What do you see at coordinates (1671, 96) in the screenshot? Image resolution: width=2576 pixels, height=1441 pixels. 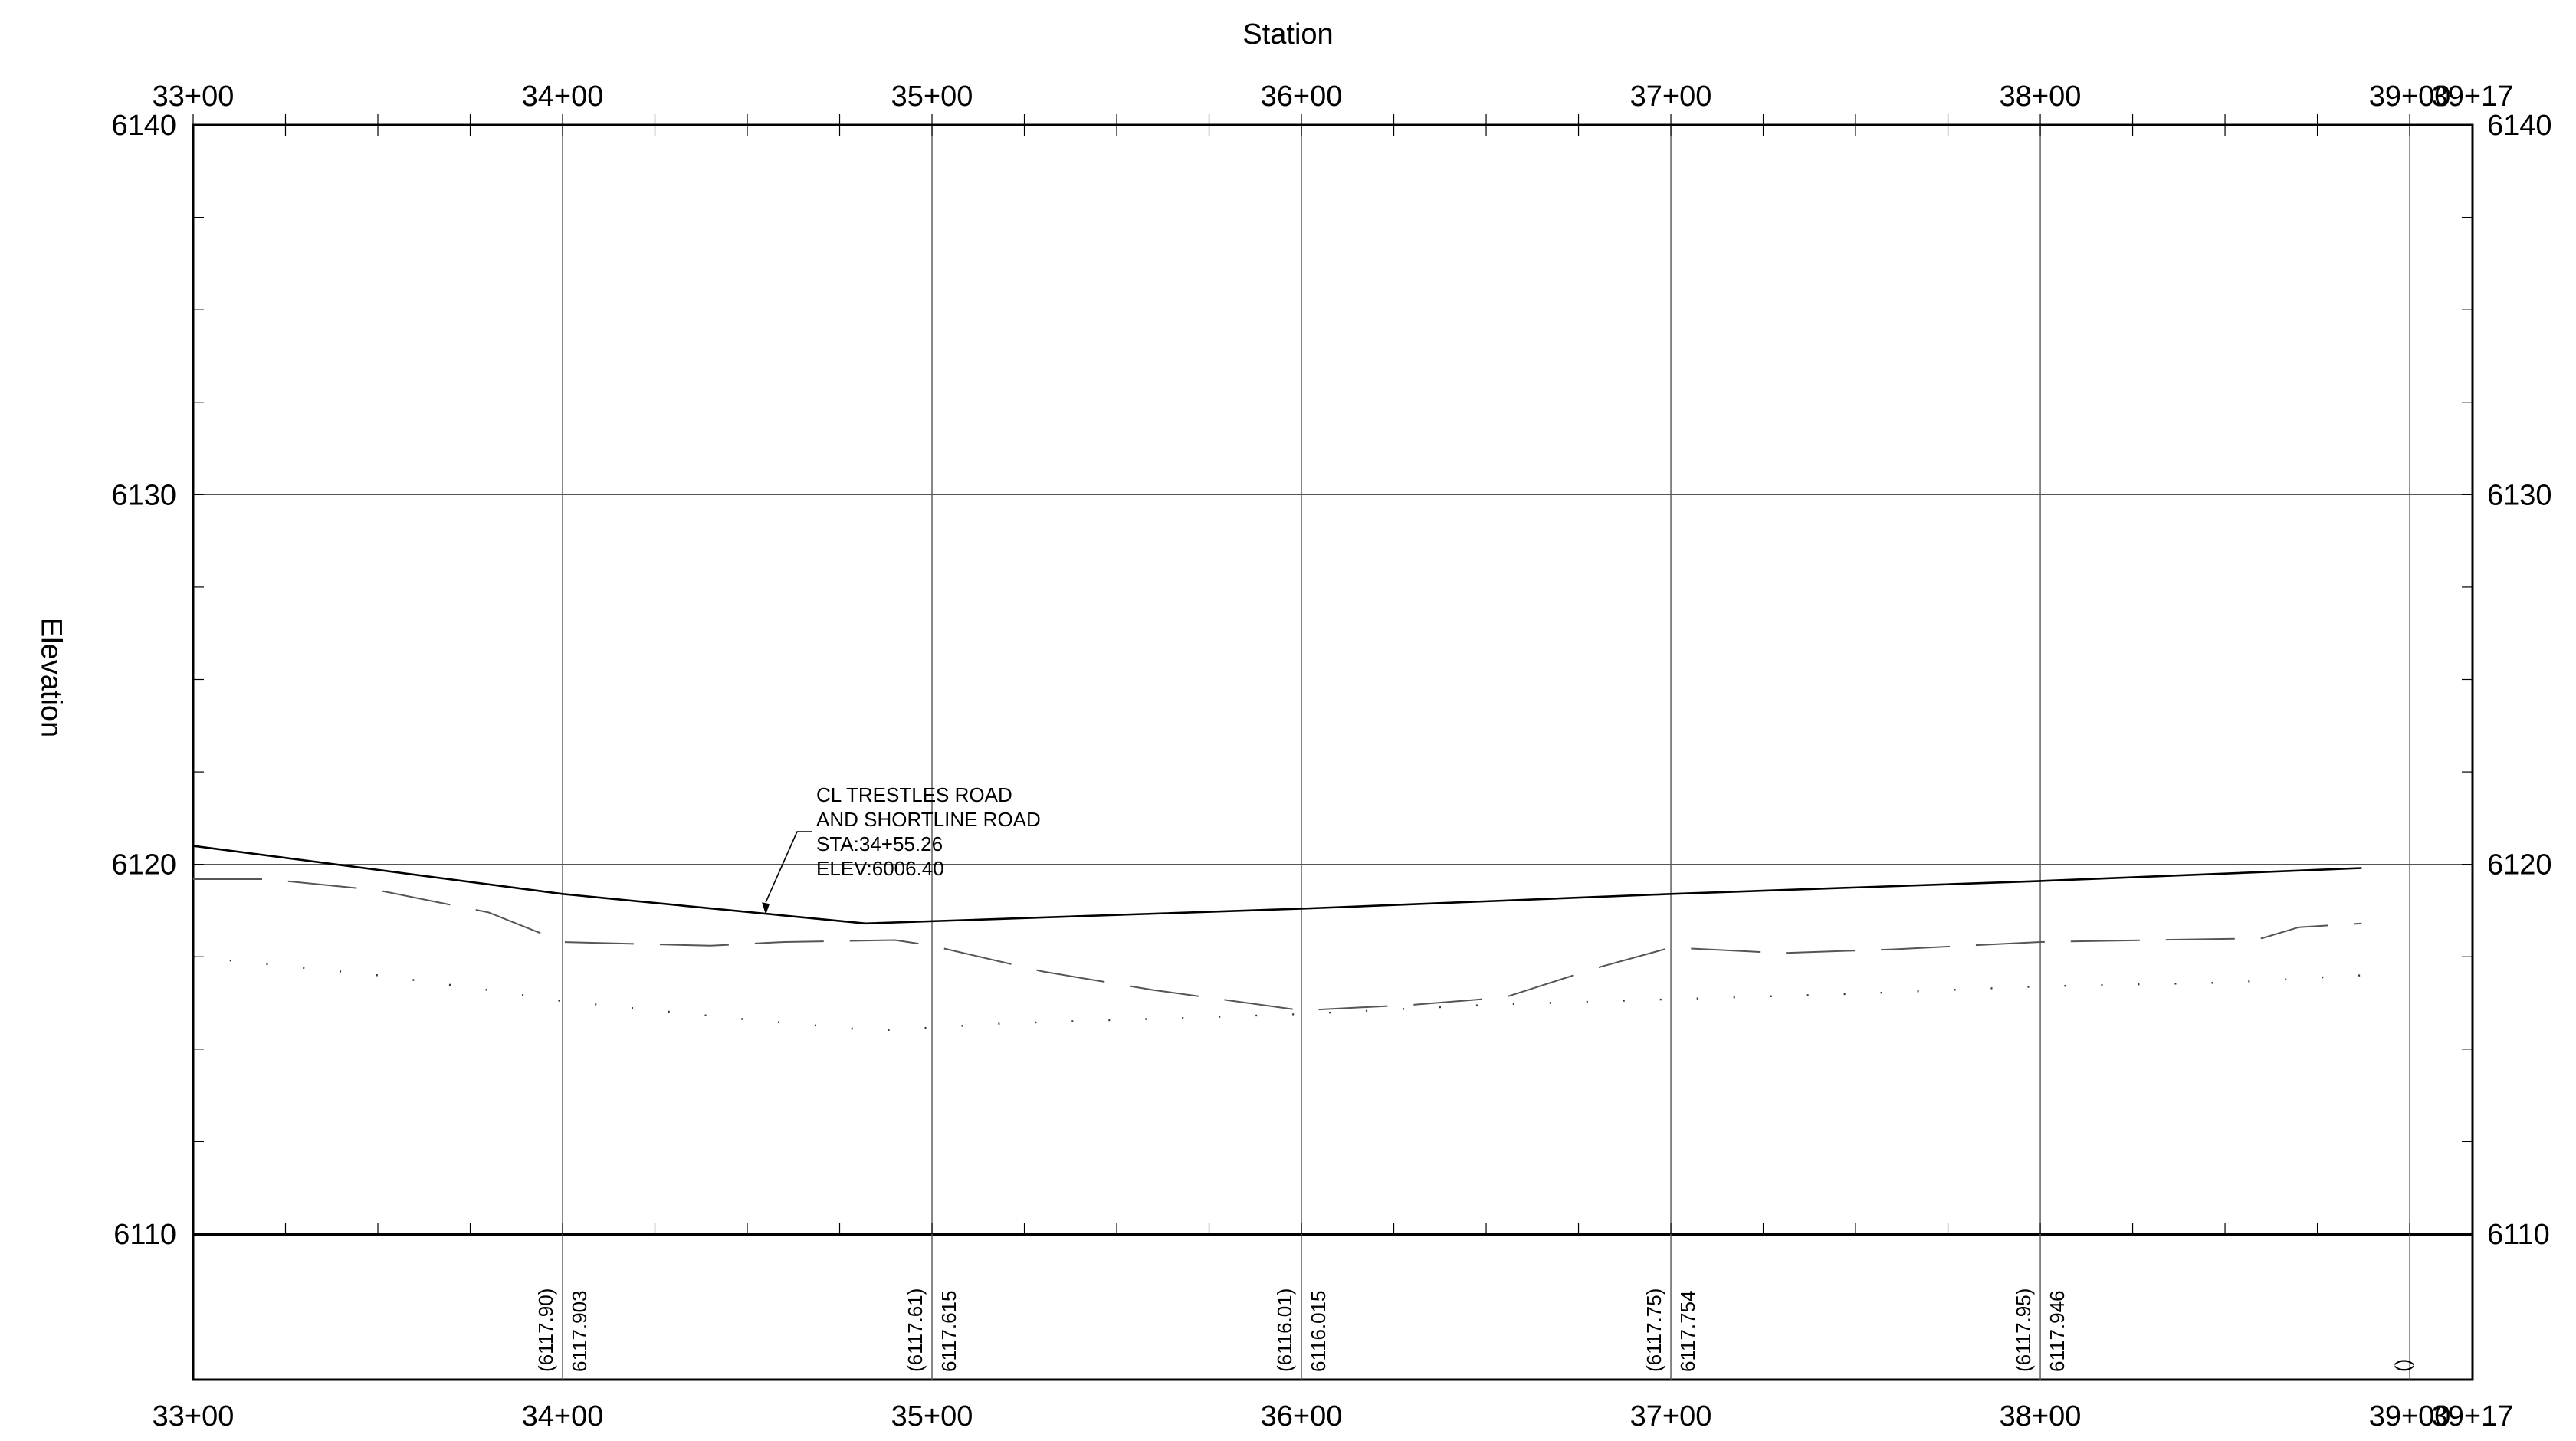 I see `x-tick-label-top: 37+00` at bounding box center [1671, 96].